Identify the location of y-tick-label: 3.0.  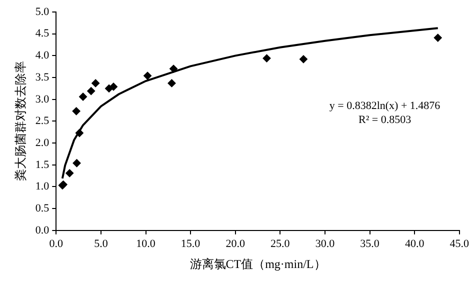
(42, 99).